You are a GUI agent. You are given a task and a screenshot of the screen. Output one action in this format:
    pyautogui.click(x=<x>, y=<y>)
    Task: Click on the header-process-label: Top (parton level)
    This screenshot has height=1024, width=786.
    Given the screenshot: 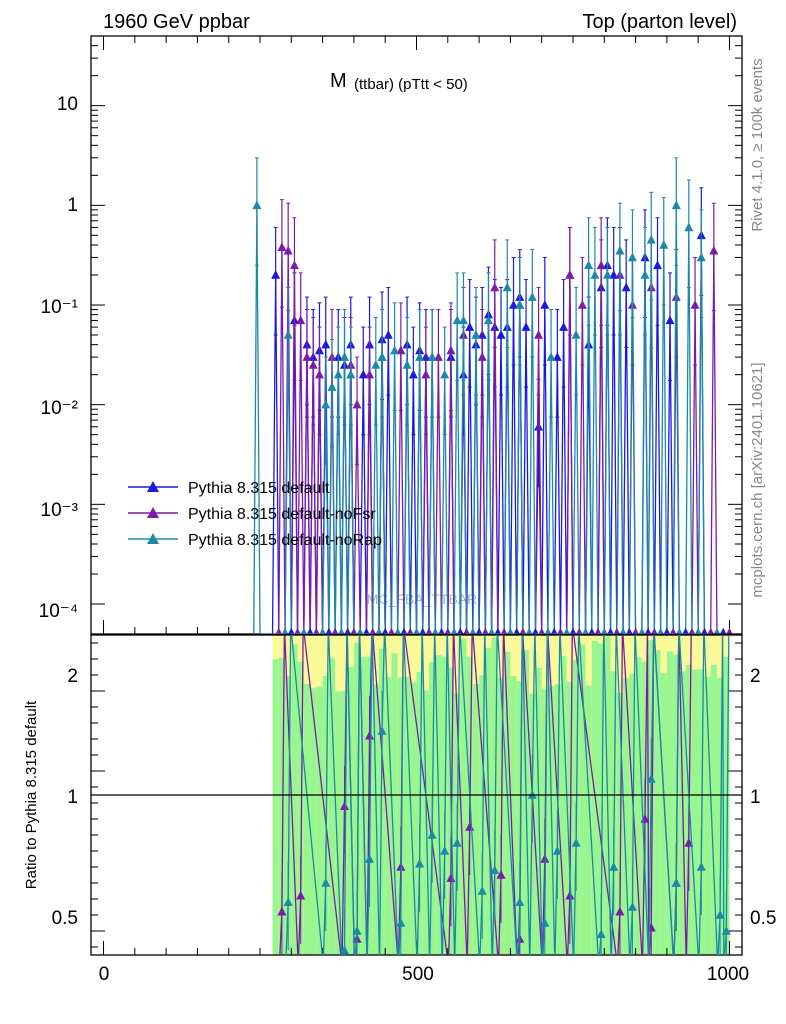 What is the action you would take?
    pyautogui.click(x=659, y=22)
    